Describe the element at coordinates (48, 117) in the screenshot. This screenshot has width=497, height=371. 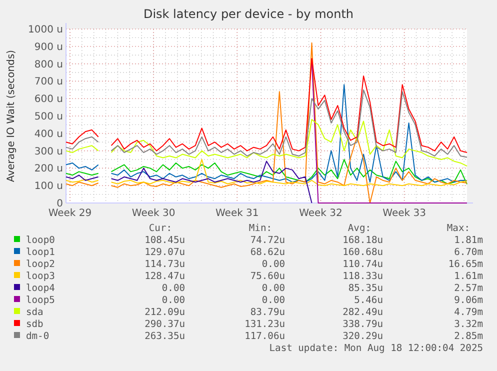
I see `y-tick-label: 500 u` at that location.